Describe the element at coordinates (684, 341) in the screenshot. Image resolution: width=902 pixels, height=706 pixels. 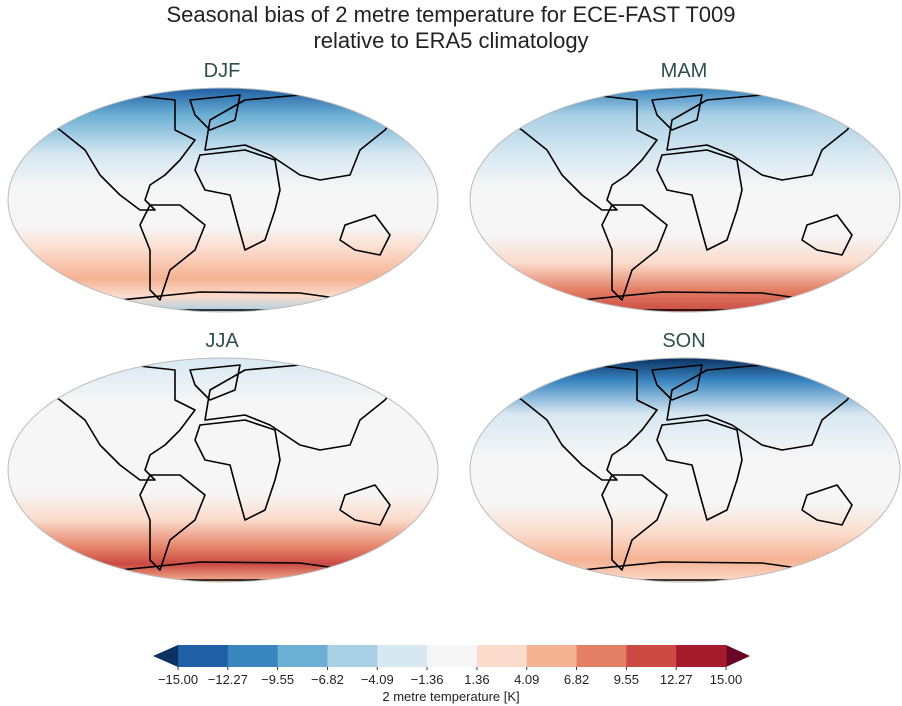
I see `panel-title-son: SON` at that location.